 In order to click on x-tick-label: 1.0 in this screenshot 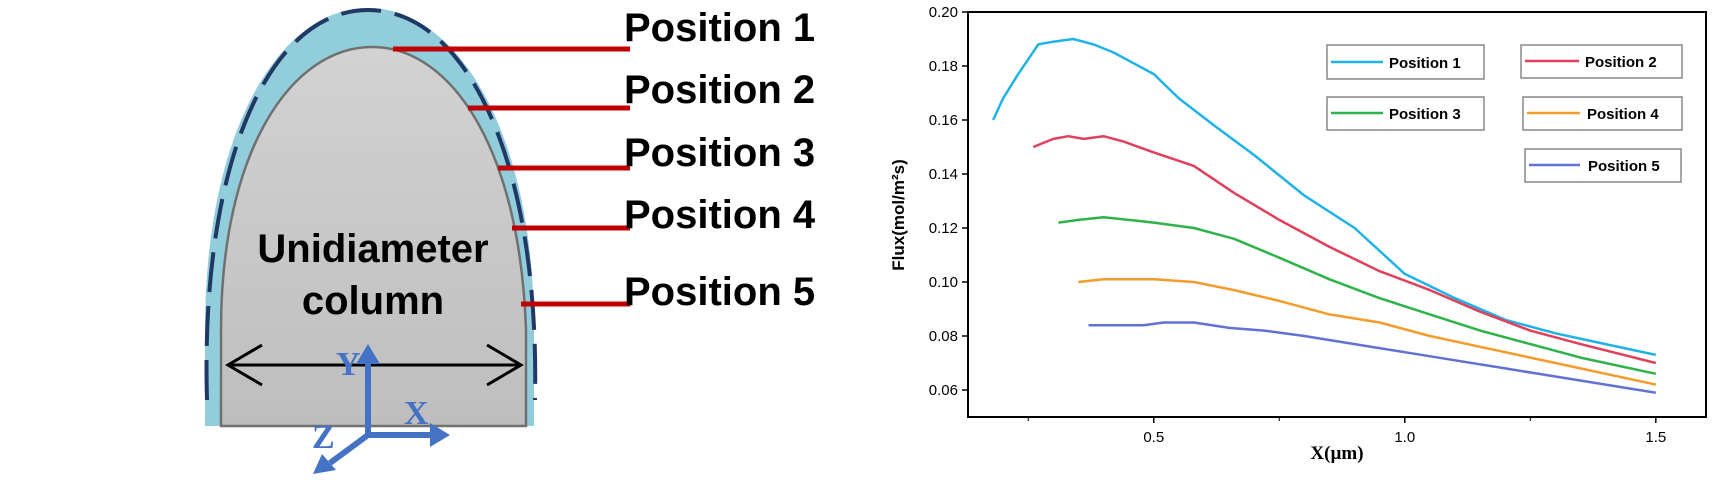, I will do `click(1404, 437)`.